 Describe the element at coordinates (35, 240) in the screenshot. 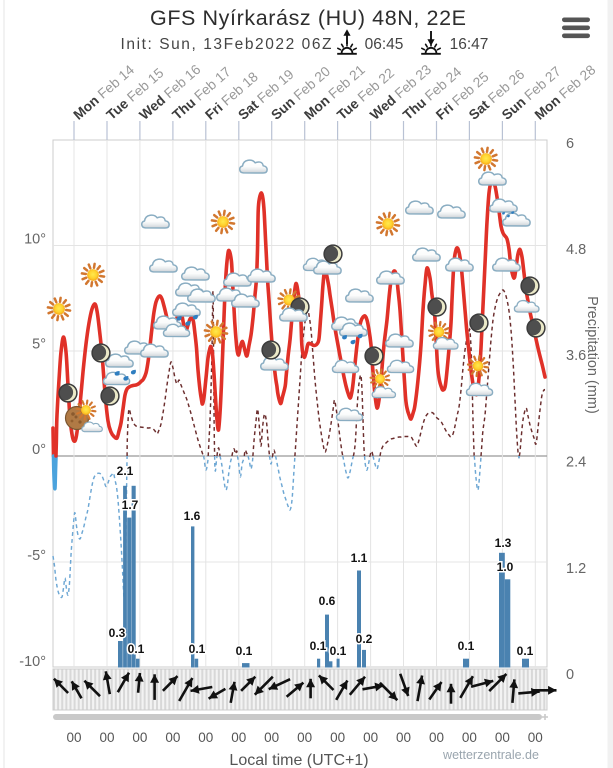

I see `svg-text: 10°` at that location.